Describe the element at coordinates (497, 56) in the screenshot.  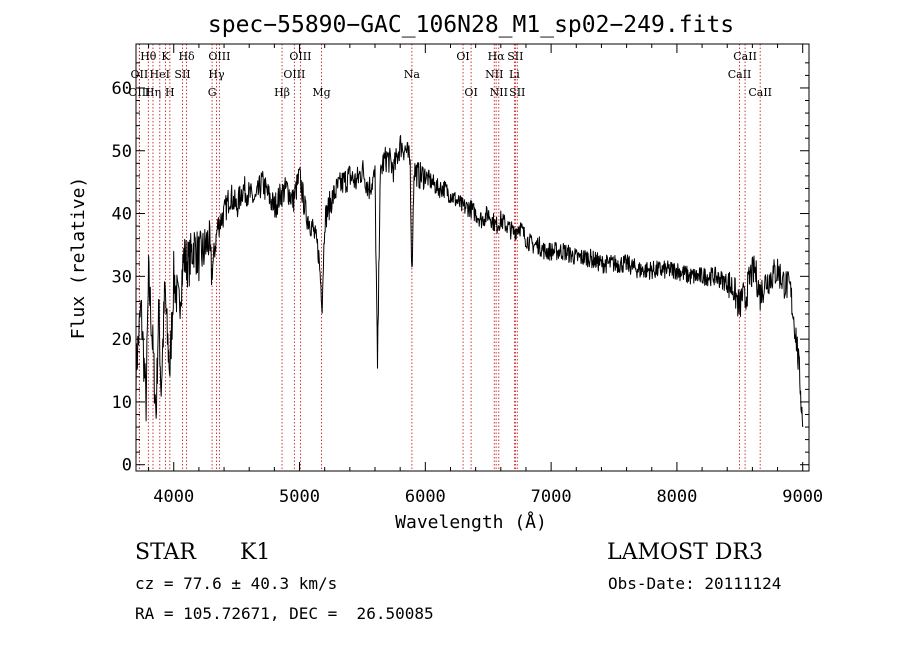
I see `marker-label-19: Hα` at that location.